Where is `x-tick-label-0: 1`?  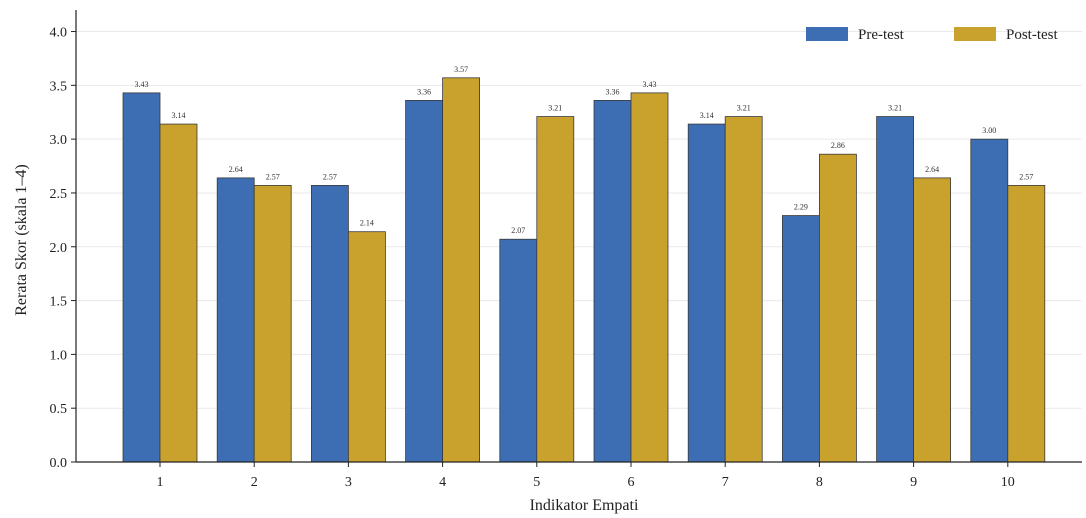 x-tick-label-0: 1 is located at coordinates (160, 482).